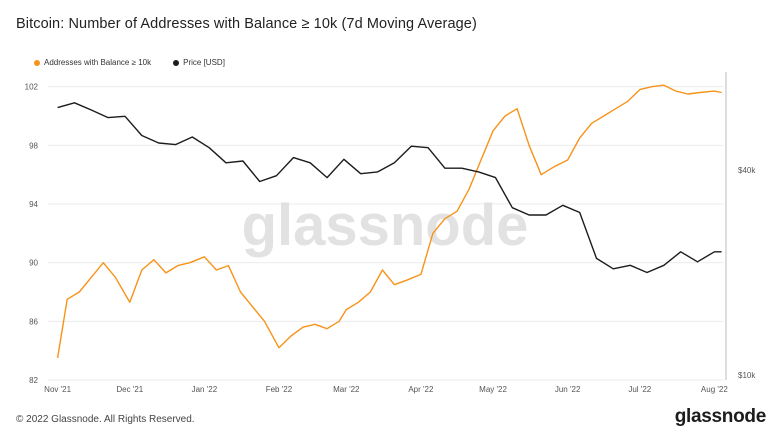 The image size is (780, 445). Describe the element at coordinates (33, 380) in the screenshot. I see `y-left-tick-label: 82` at that location.